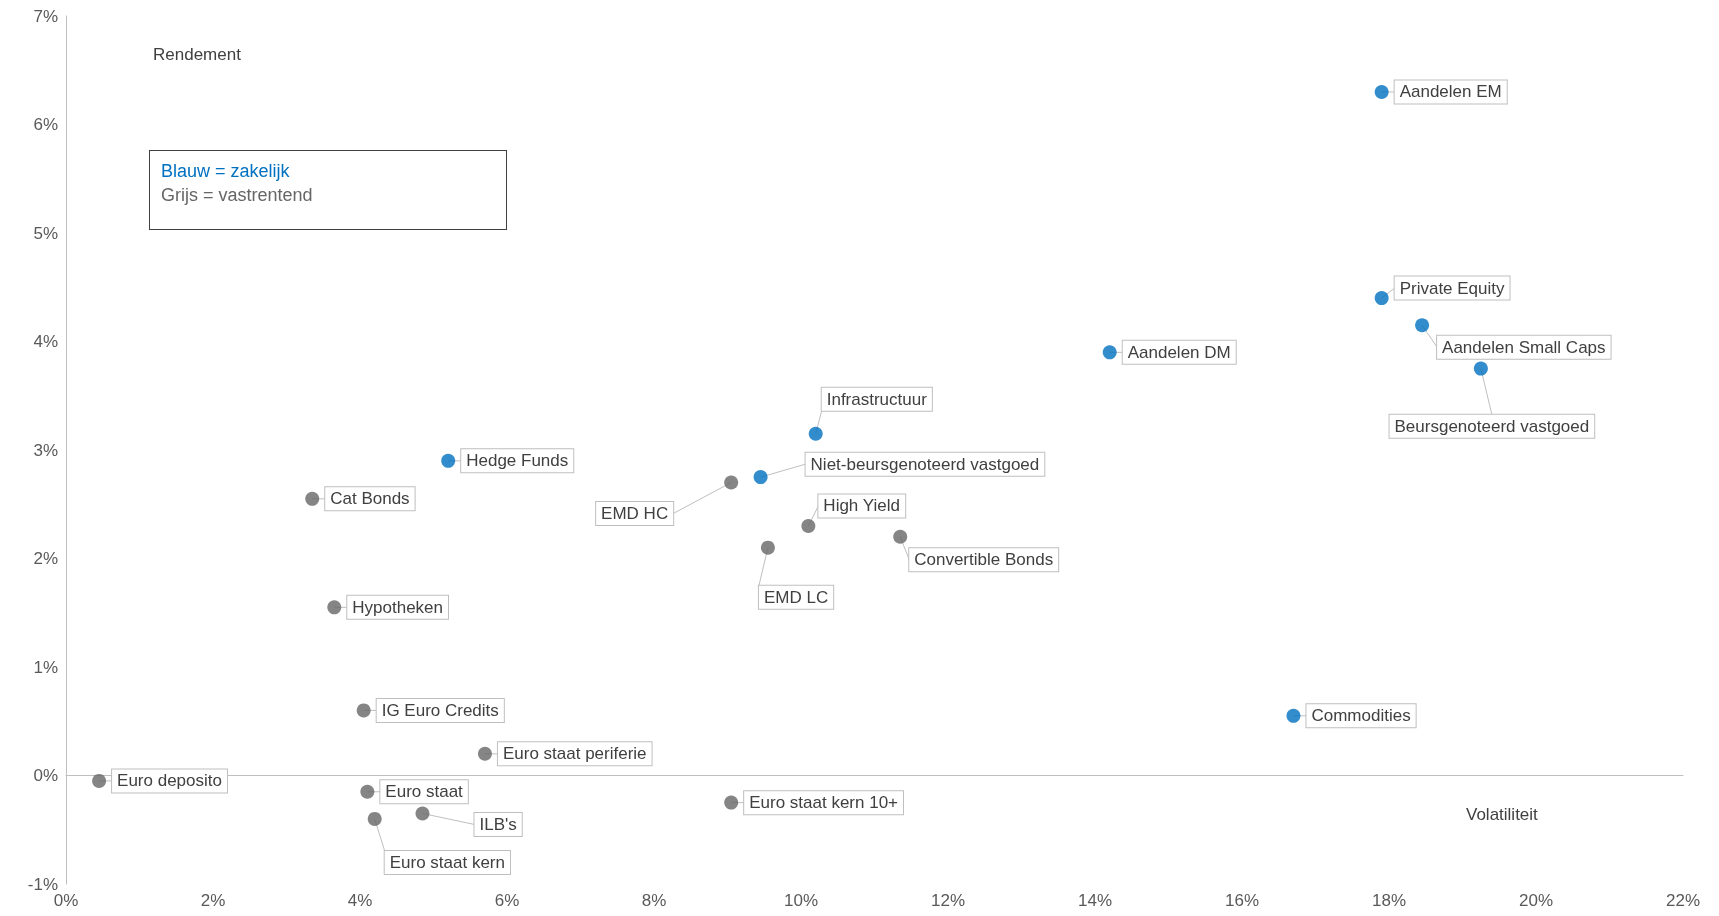 The width and height of the screenshot is (1719, 916). What do you see at coordinates (635, 514) in the screenshot?
I see `annotation: EMD HC` at bounding box center [635, 514].